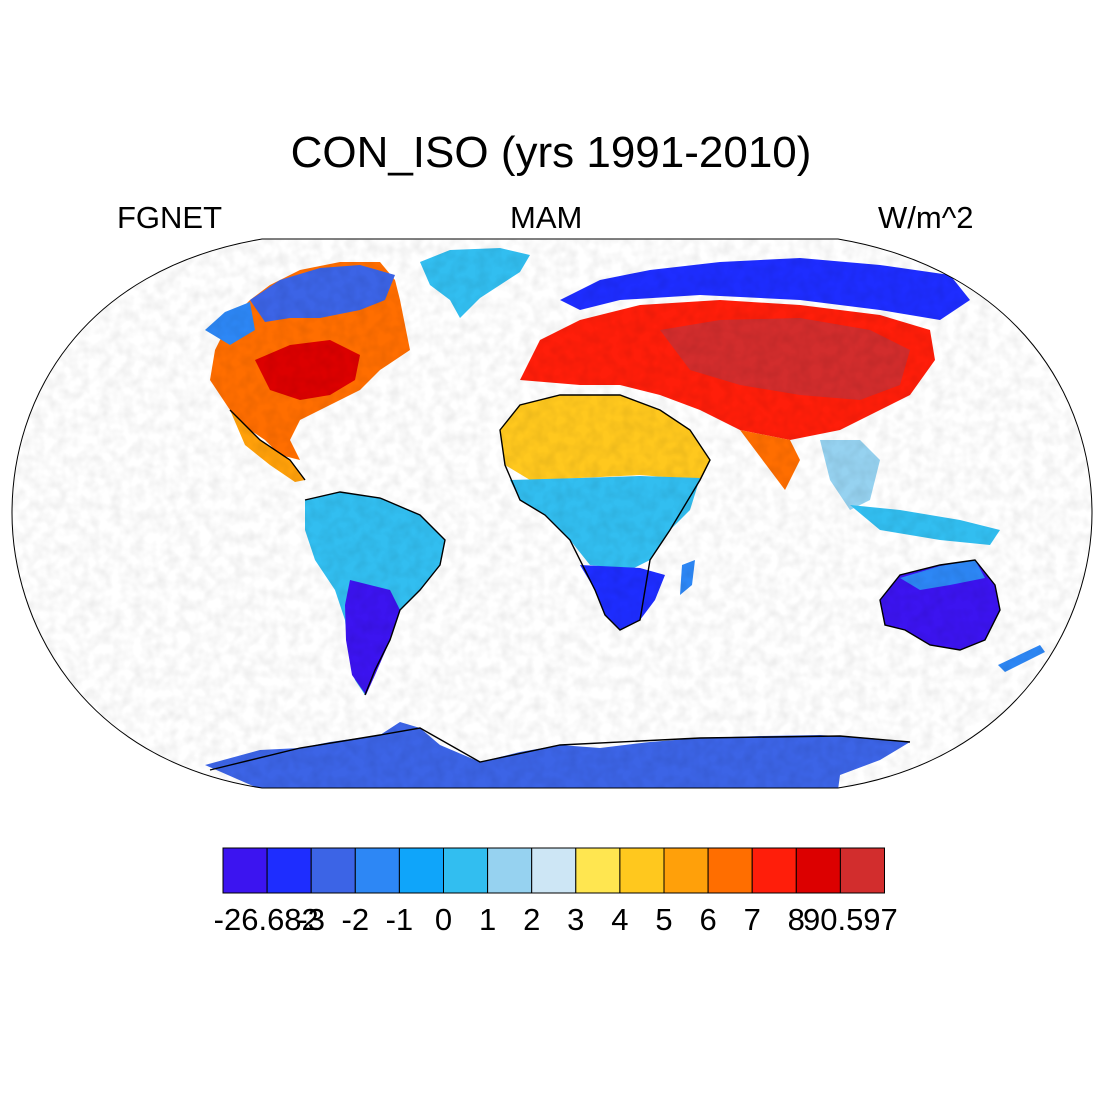  Describe the element at coordinates (708, 919) in the screenshot. I see `colorbar-tick-label: 6` at that location.